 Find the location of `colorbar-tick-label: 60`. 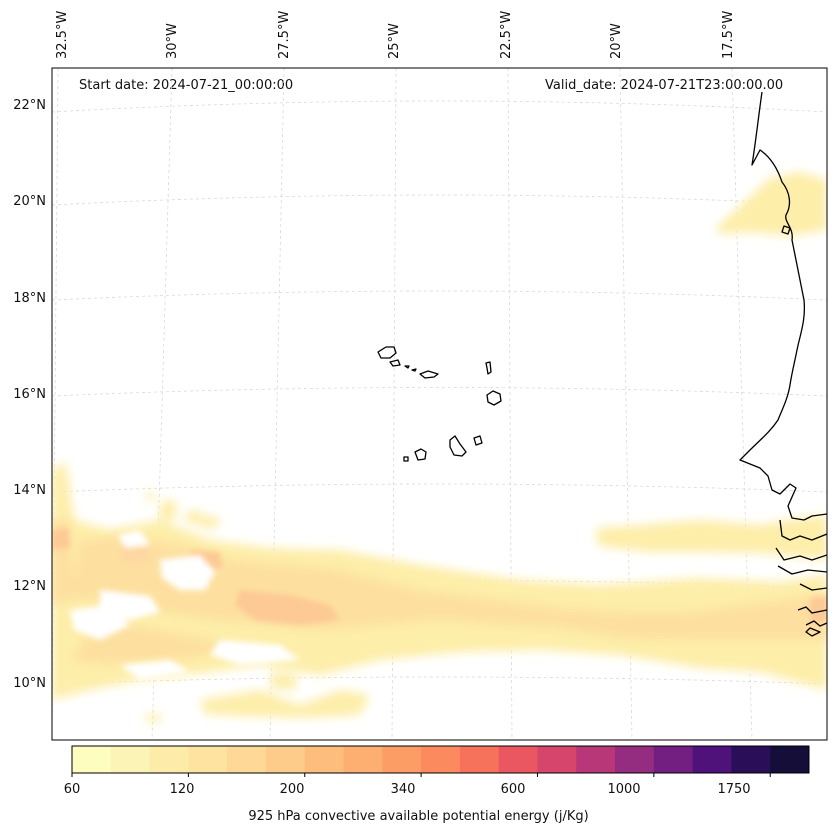

colorbar-tick-label: 60 is located at coordinates (72, 789).